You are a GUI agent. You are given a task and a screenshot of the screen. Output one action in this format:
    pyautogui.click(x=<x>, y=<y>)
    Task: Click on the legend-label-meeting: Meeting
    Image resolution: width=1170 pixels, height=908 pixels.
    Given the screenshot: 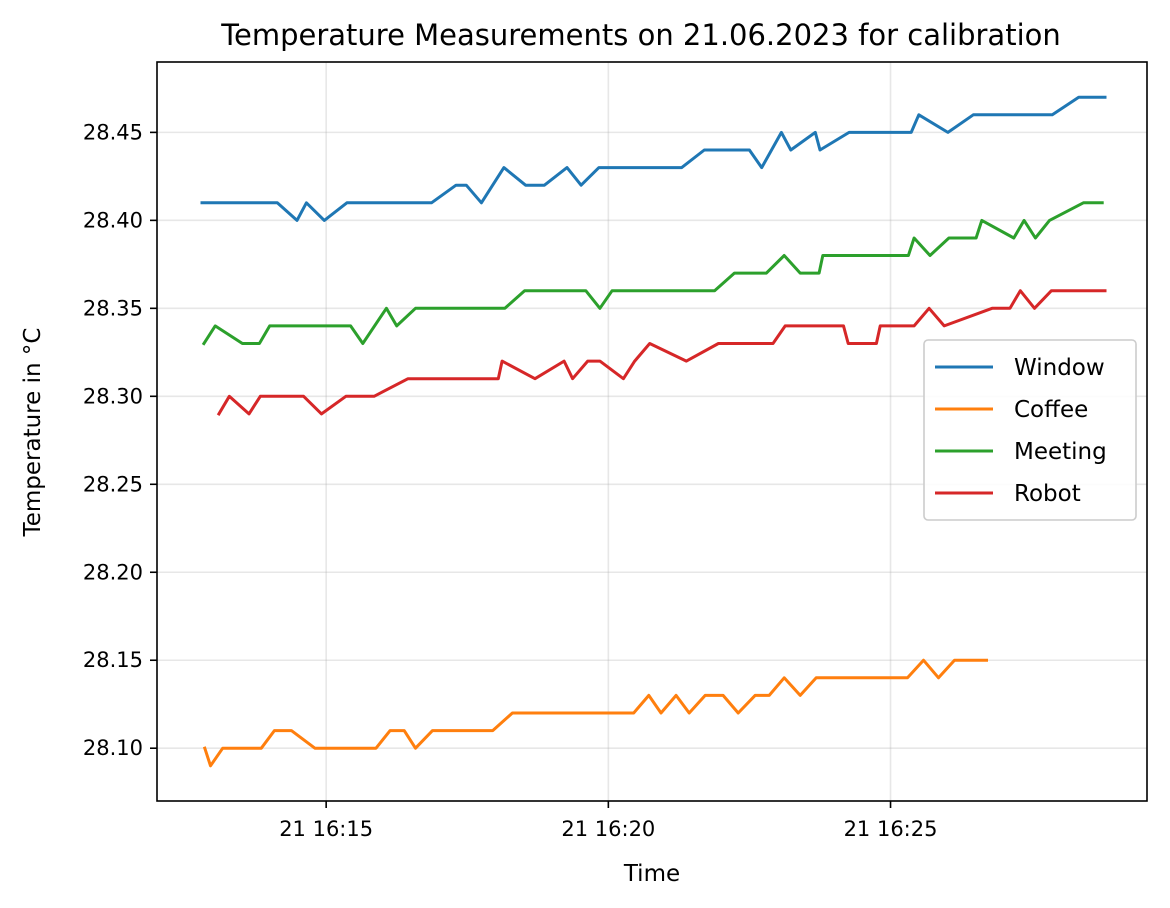 What is the action you would take?
    pyautogui.click(x=1060, y=452)
    